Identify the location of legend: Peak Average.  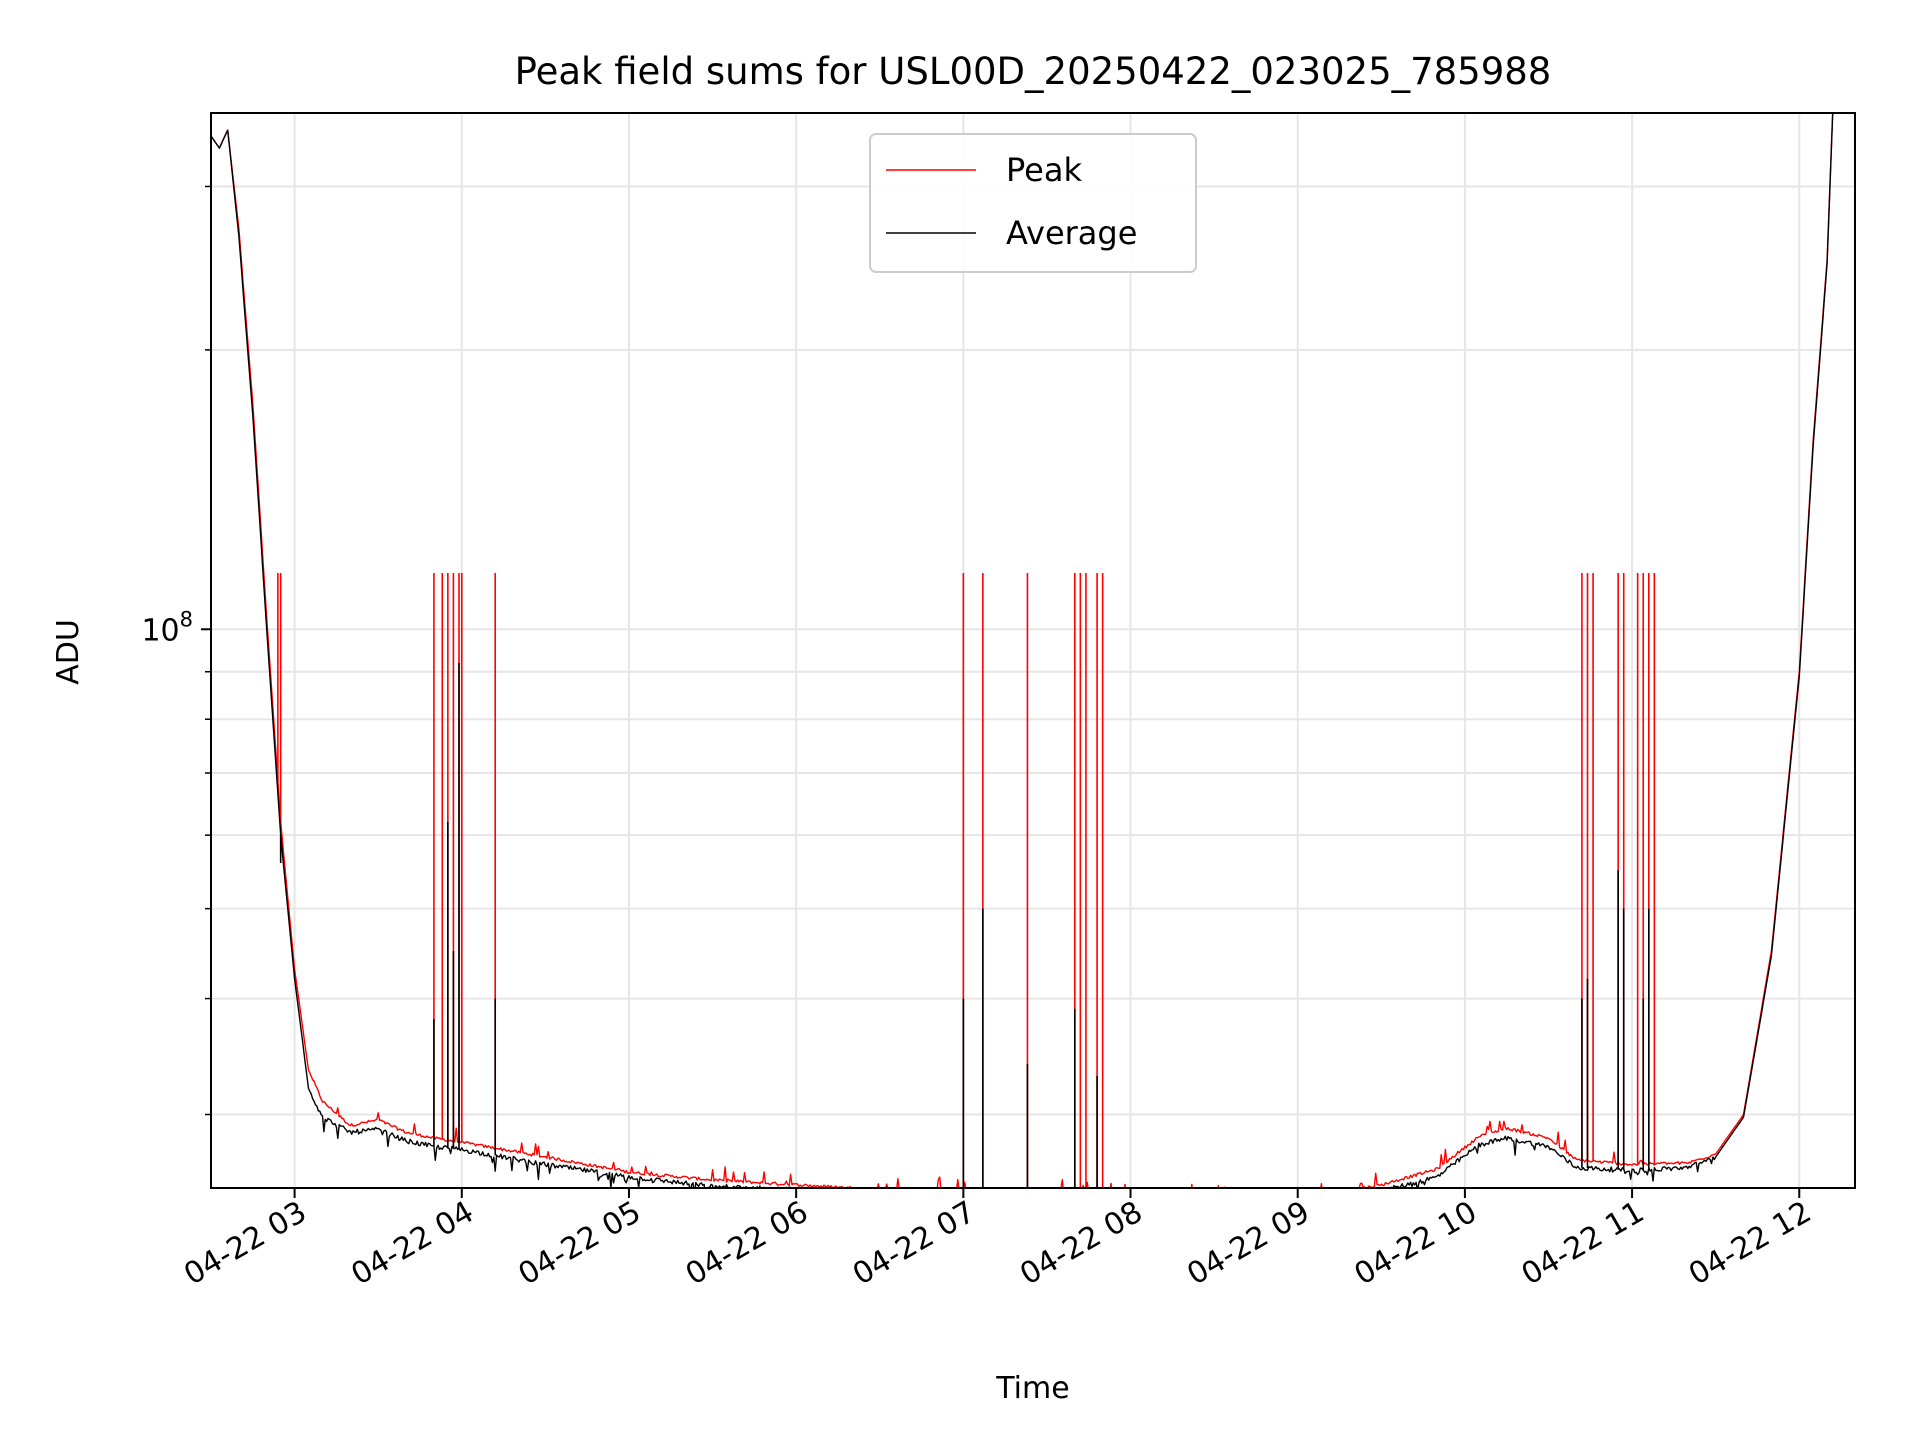
(1033, 203).